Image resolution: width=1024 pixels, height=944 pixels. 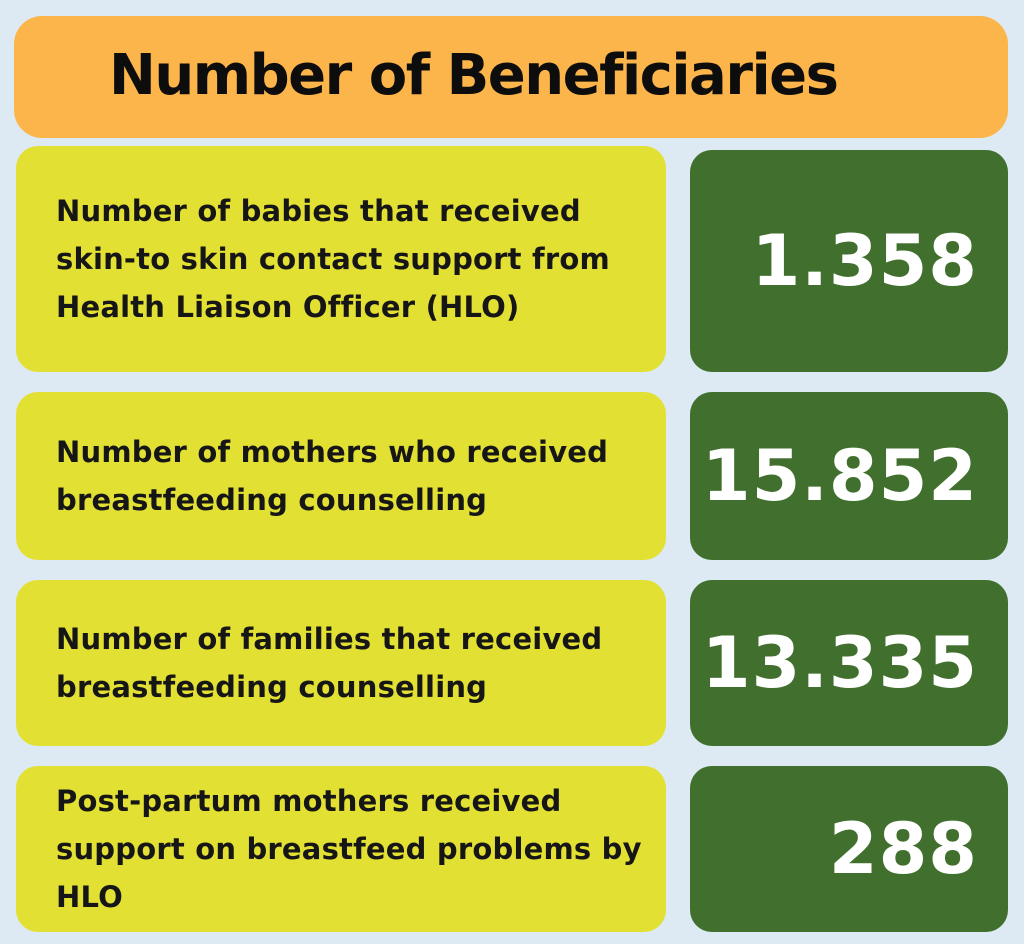 I want to click on beneficiary-value-card: 288, so click(x=849, y=849).